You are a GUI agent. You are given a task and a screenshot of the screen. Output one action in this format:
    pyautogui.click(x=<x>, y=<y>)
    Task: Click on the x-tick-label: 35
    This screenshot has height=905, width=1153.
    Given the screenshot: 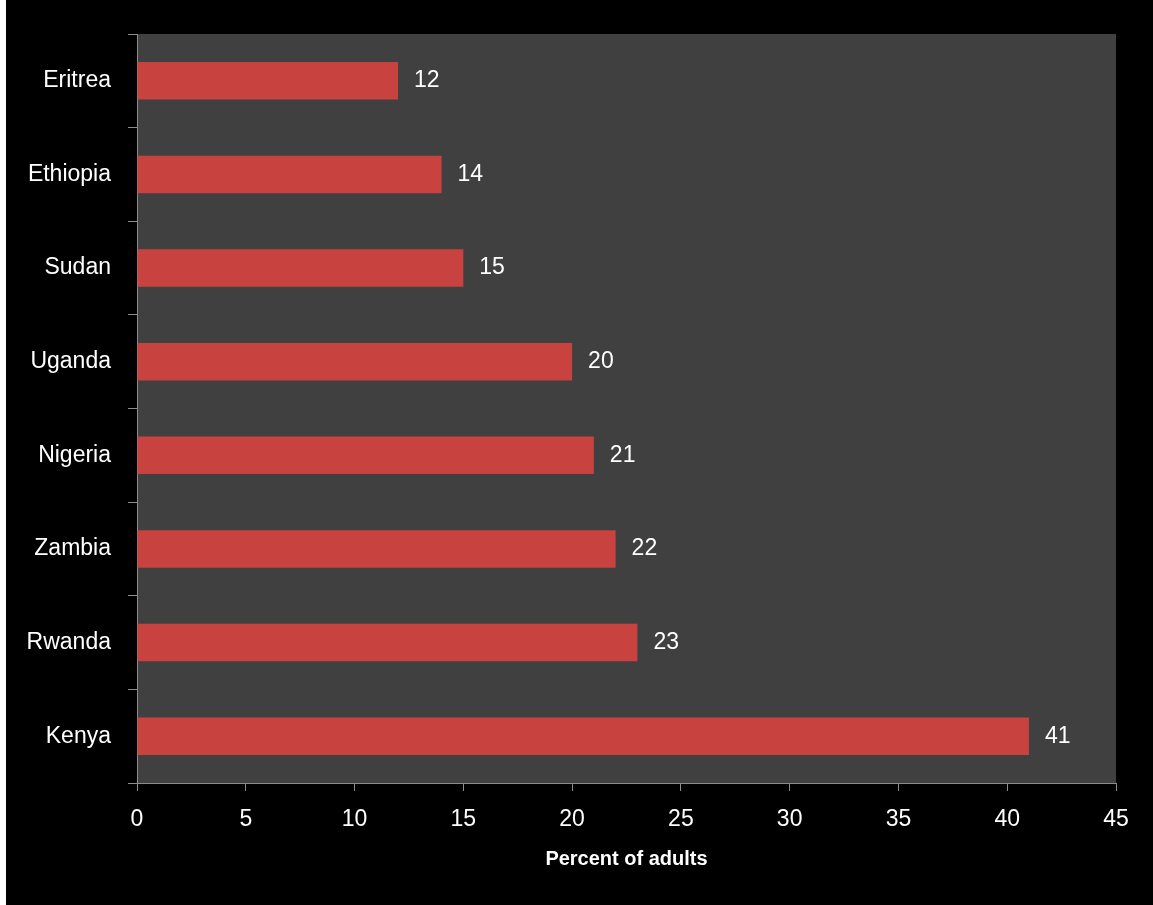 What is the action you would take?
    pyautogui.click(x=898, y=818)
    